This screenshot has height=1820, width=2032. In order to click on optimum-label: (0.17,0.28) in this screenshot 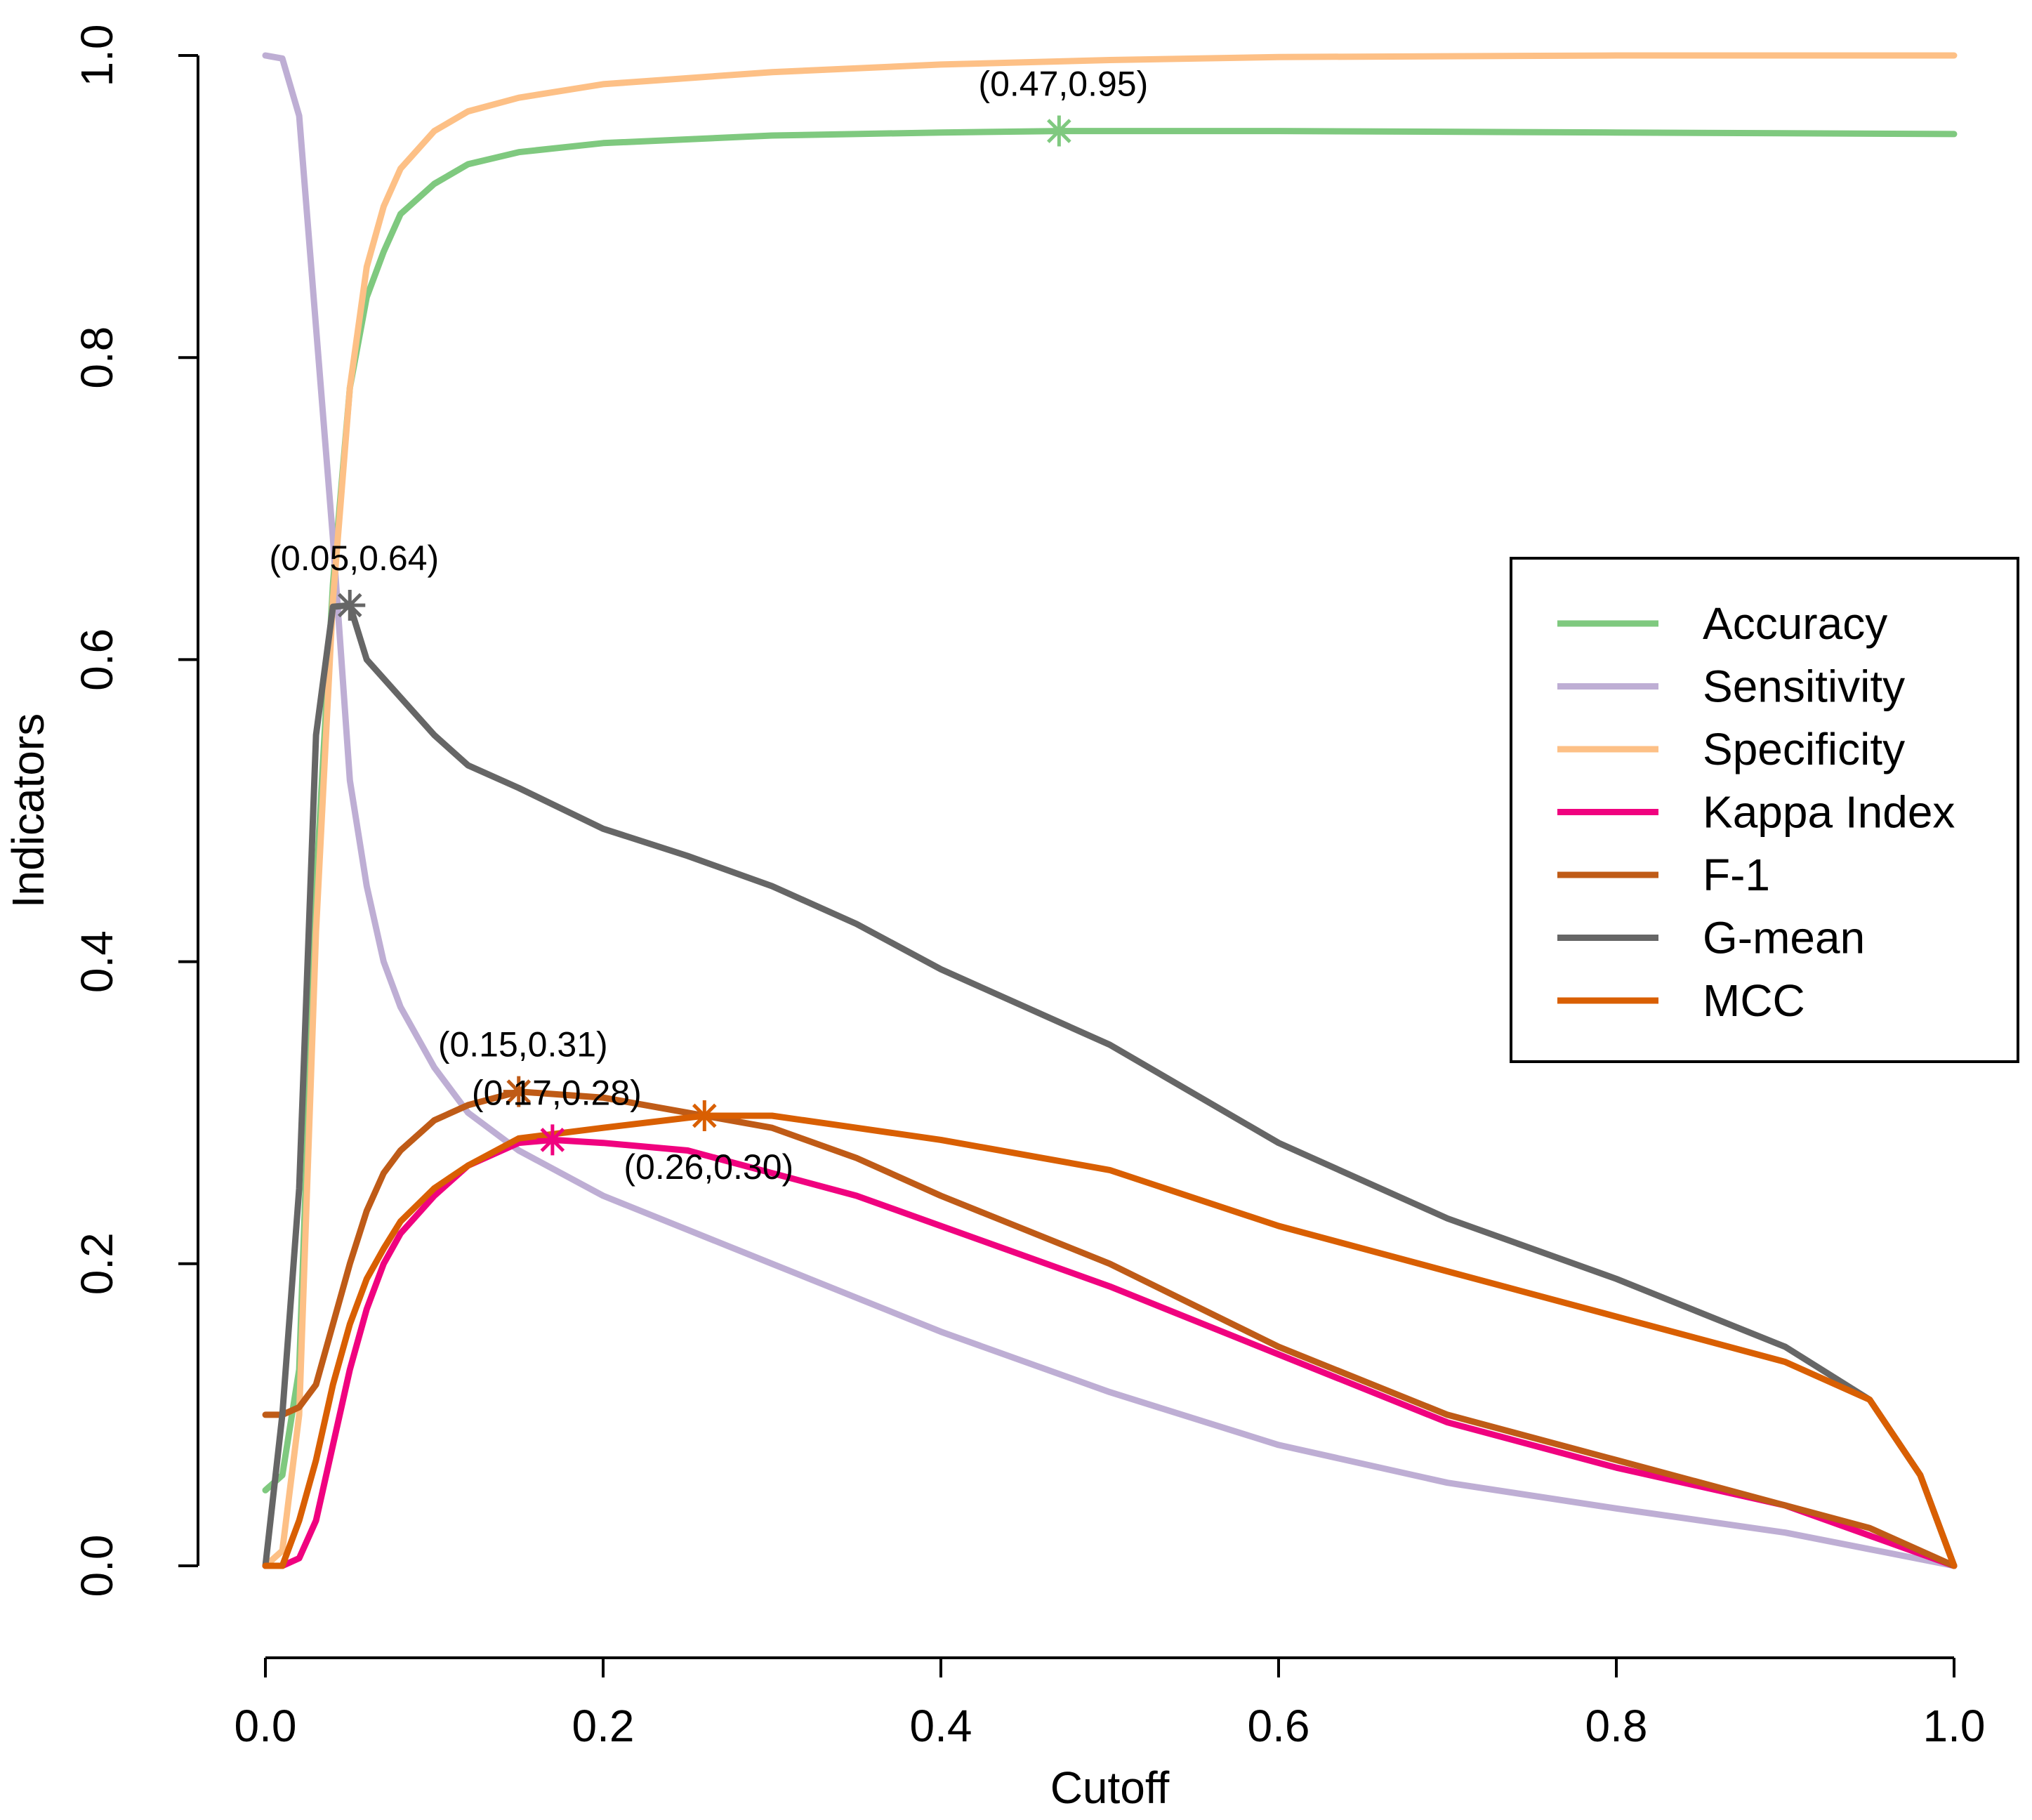, I will do `click(557, 1093)`.